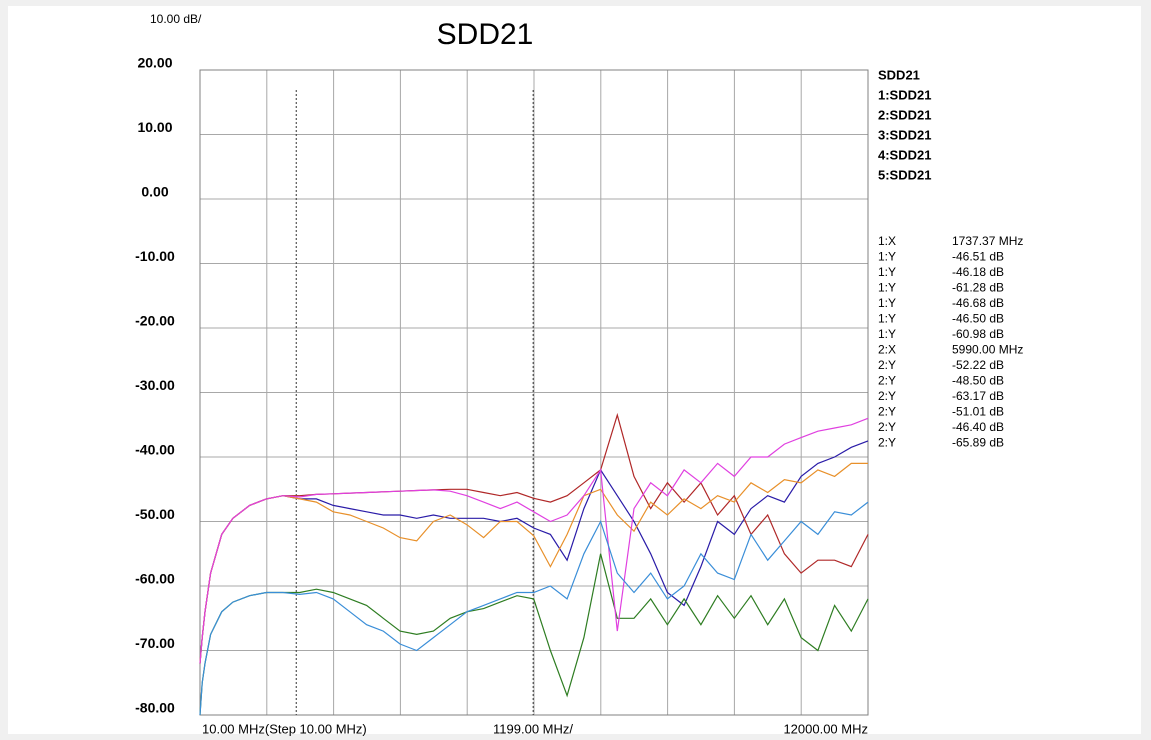 This screenshot has height=740, width=1151. Describe the element at coordinates (978, 319) in the screenshot. I see `readout-value: -46.50 dB` at that location.